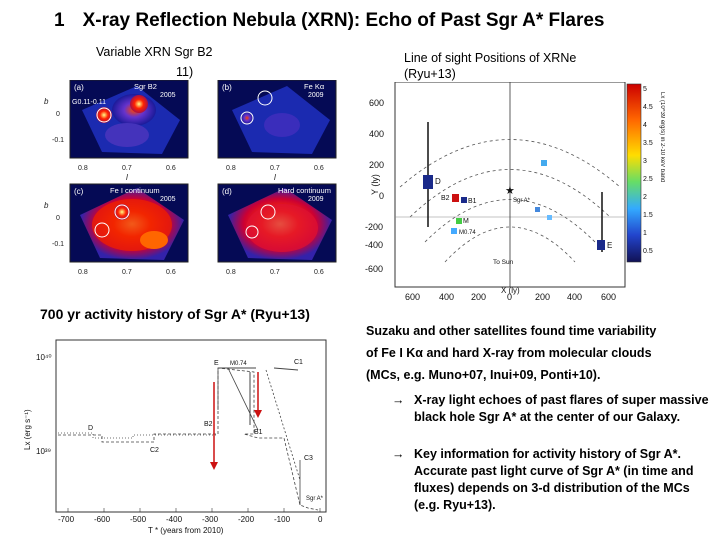 This screenshot has height=540, width=720. What do you see at coordinates (645, 125) in the screenshot?
I see `cbar-tick-4: 4` at bounding box center [645, 125].